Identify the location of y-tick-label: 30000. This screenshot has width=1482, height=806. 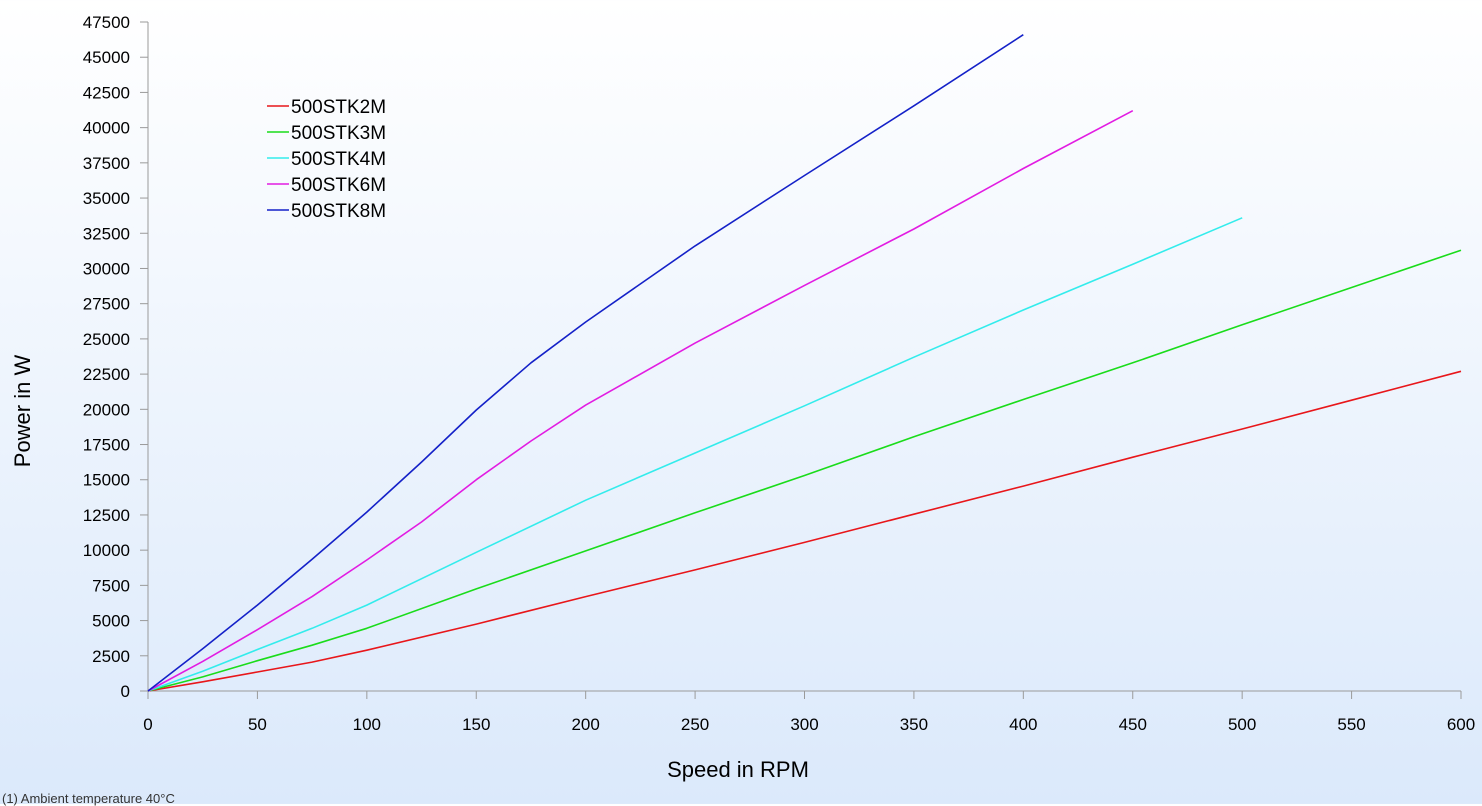
(106, 268).